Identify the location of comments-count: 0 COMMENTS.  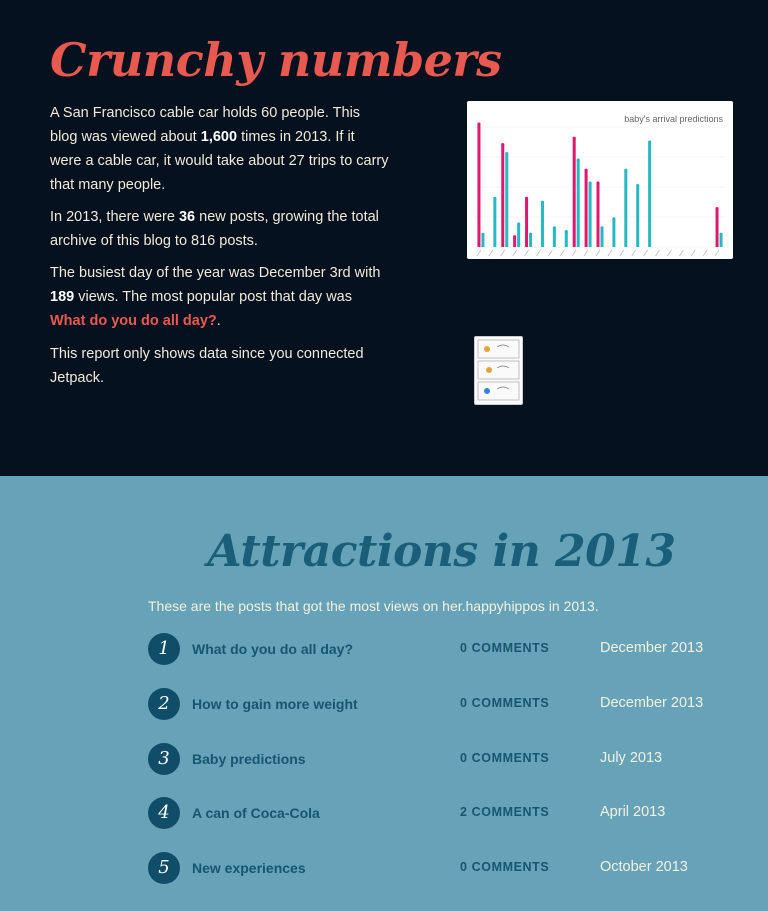
(505, 648).